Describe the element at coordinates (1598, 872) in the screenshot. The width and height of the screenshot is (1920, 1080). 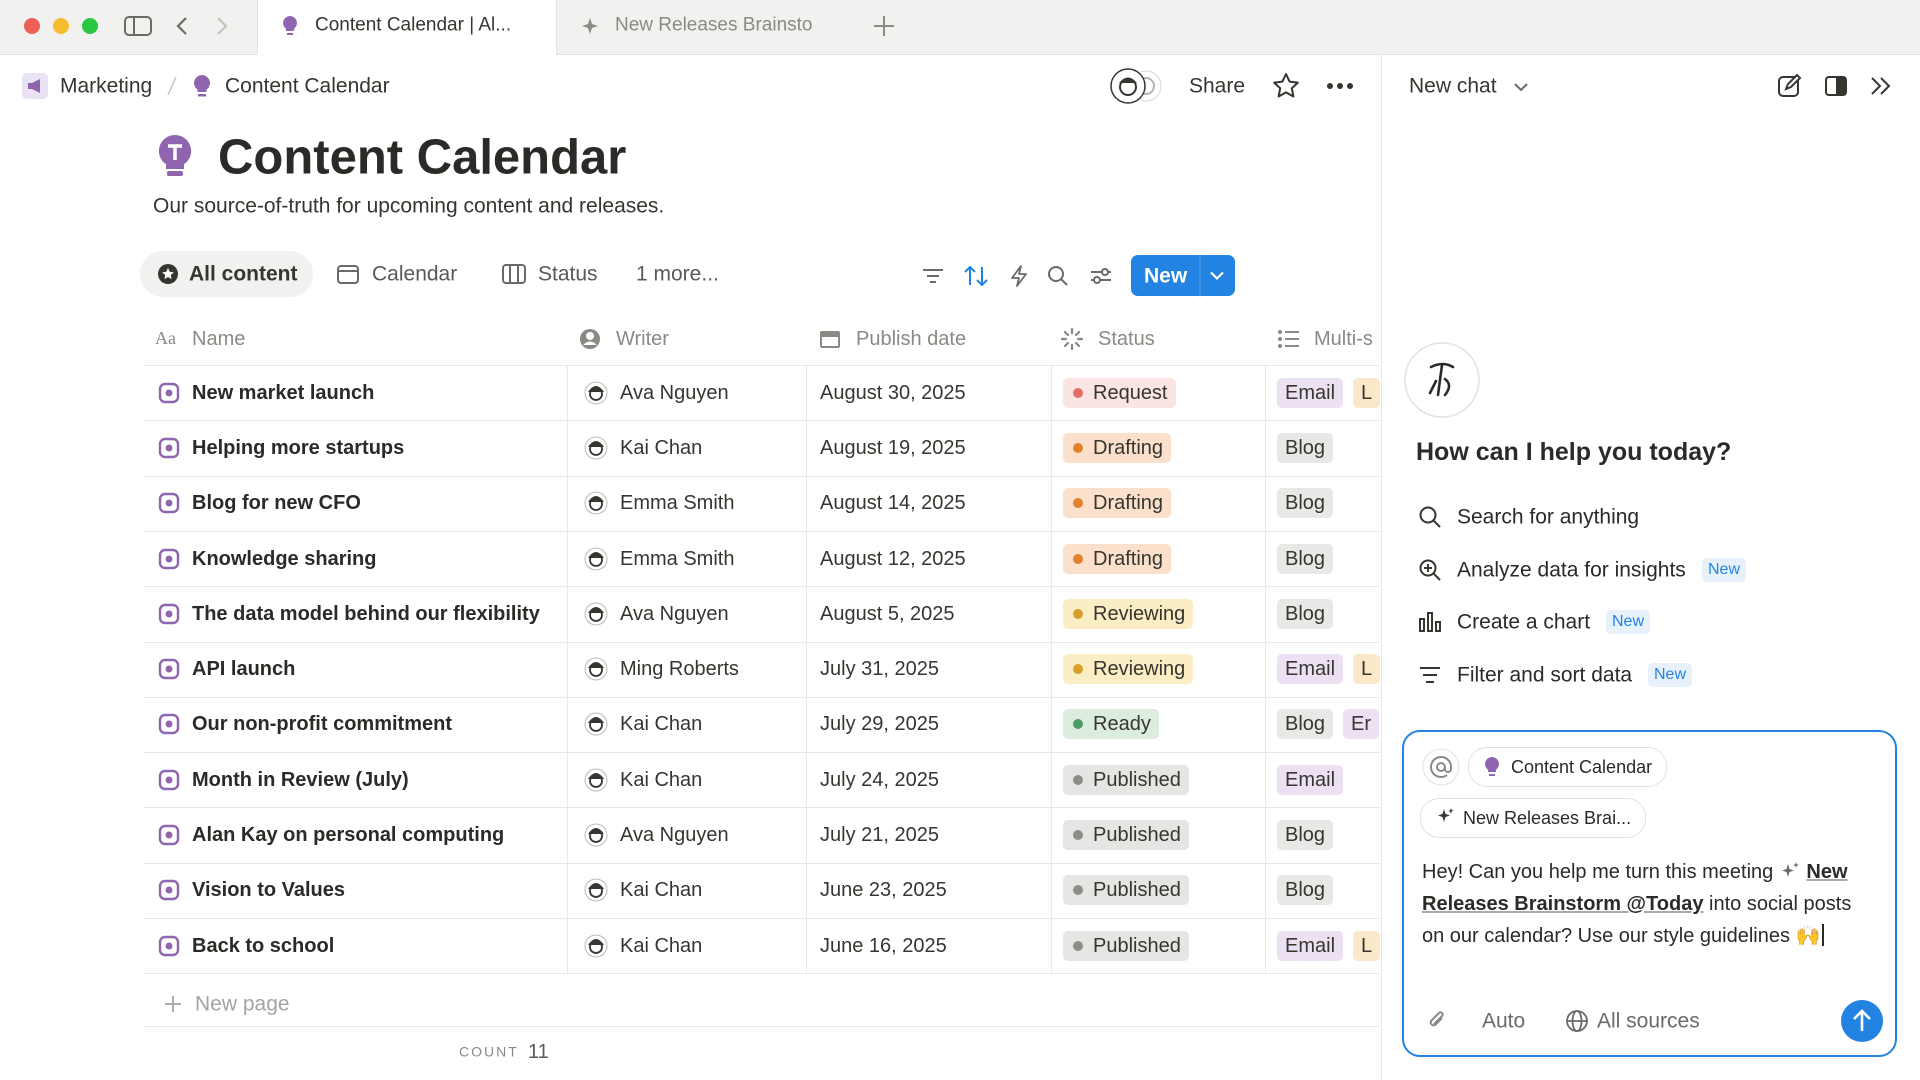
I see `message-text: Hey! Can you help me turn this meeting` at that location.